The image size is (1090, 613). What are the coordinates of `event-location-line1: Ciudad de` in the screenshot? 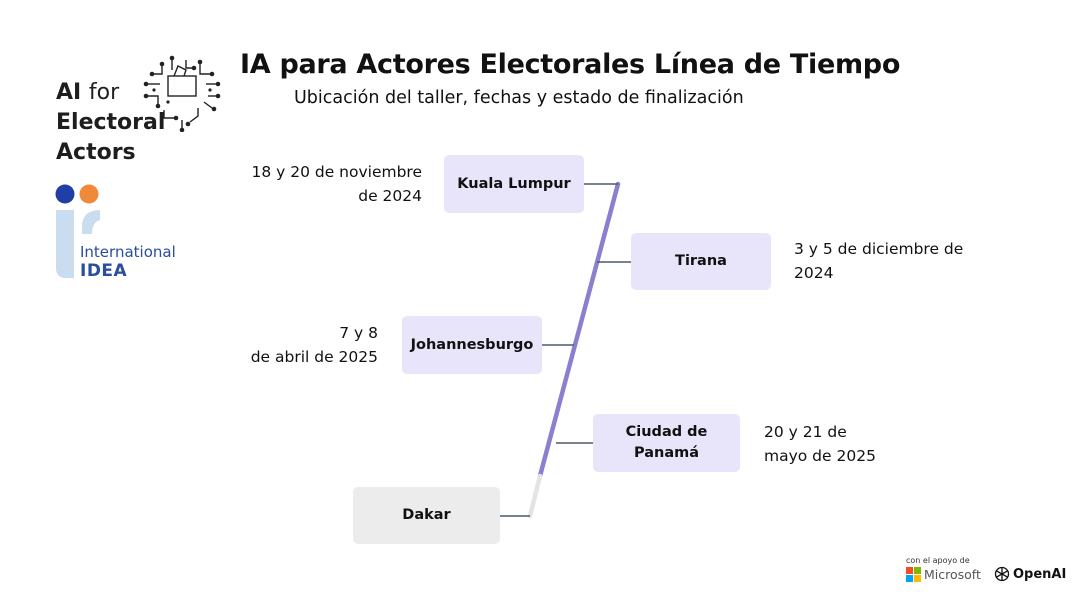 It's located at (666, 432).